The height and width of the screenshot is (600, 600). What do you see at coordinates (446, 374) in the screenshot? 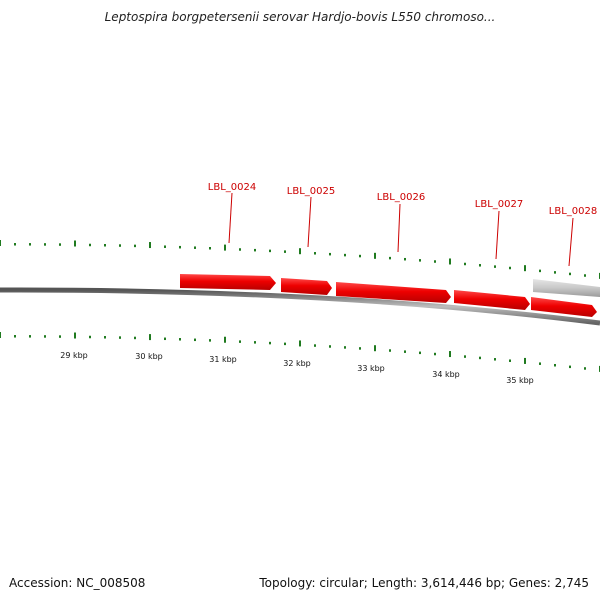
I see `ruler-label: 34 kbp` at bounding box center [446, 374].